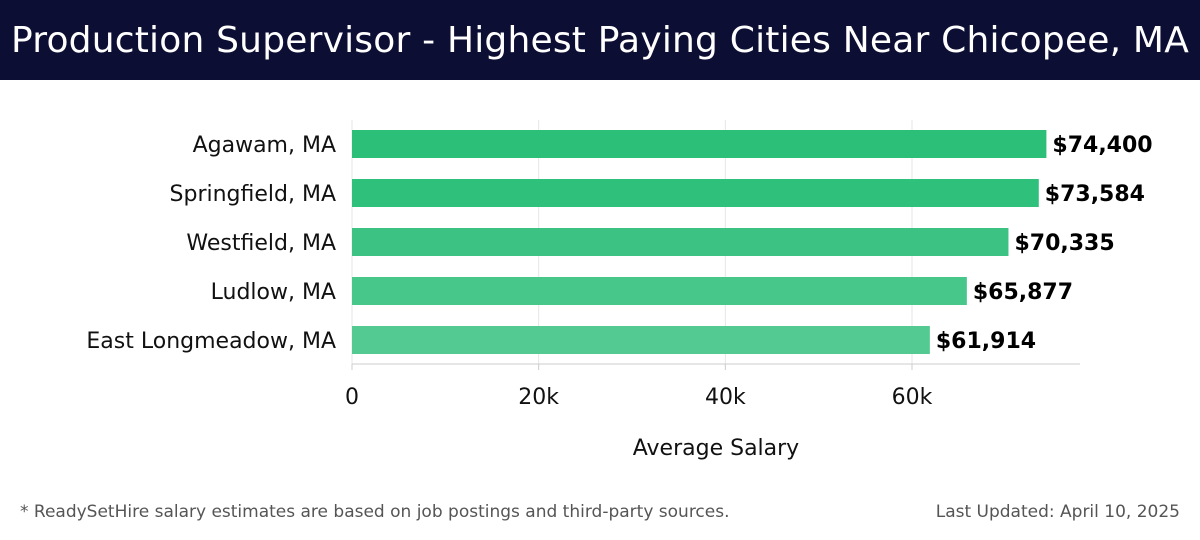 The image size is (1200, 540). I want to click on category-label: Springfield, MA, so click(253, 194).